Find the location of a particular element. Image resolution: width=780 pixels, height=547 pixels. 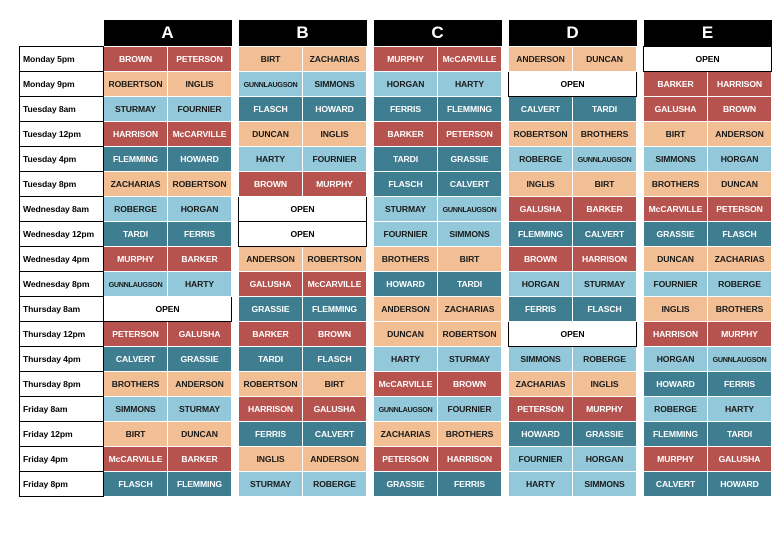

time-slot-label: Friday 4pm is located at coordinates (61, 459).